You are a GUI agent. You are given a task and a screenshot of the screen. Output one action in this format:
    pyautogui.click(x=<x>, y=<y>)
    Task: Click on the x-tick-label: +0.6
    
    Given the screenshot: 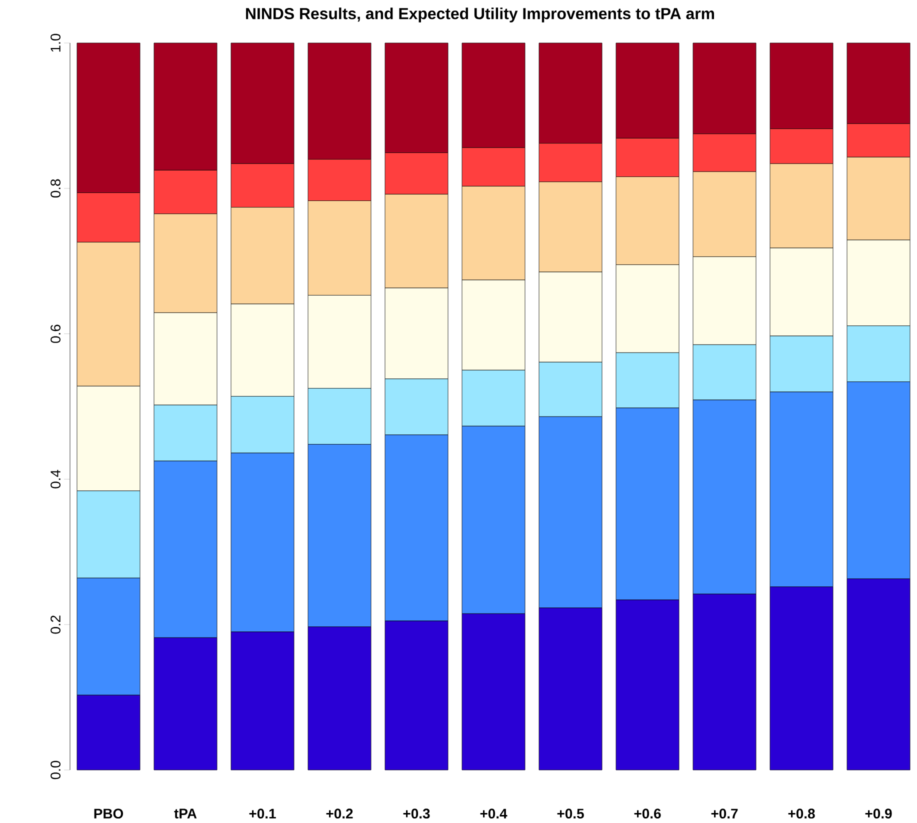 What is the action you would take?
    pyautogui.click(x=647, y=813)
    